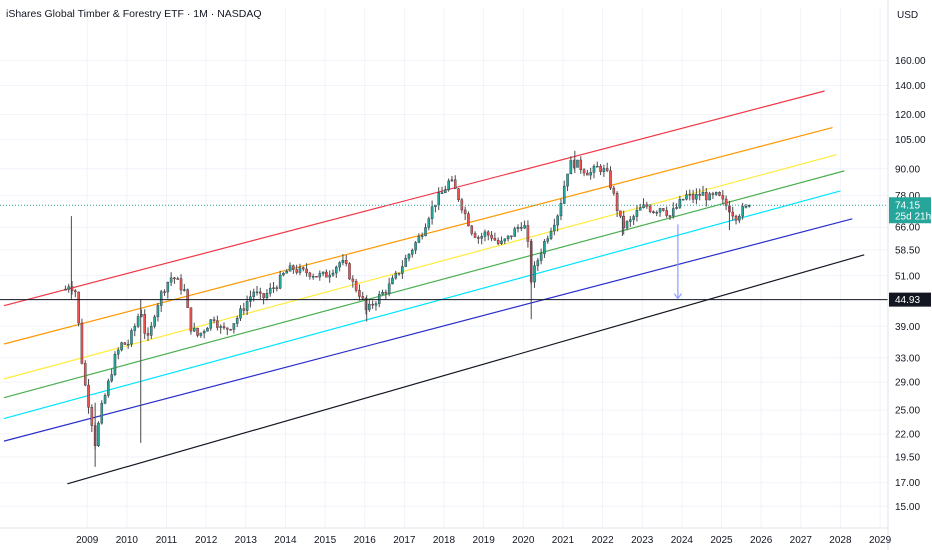 The image size is (932, 550). I want to click on x-tick-label: 2025, so click(721, 540).